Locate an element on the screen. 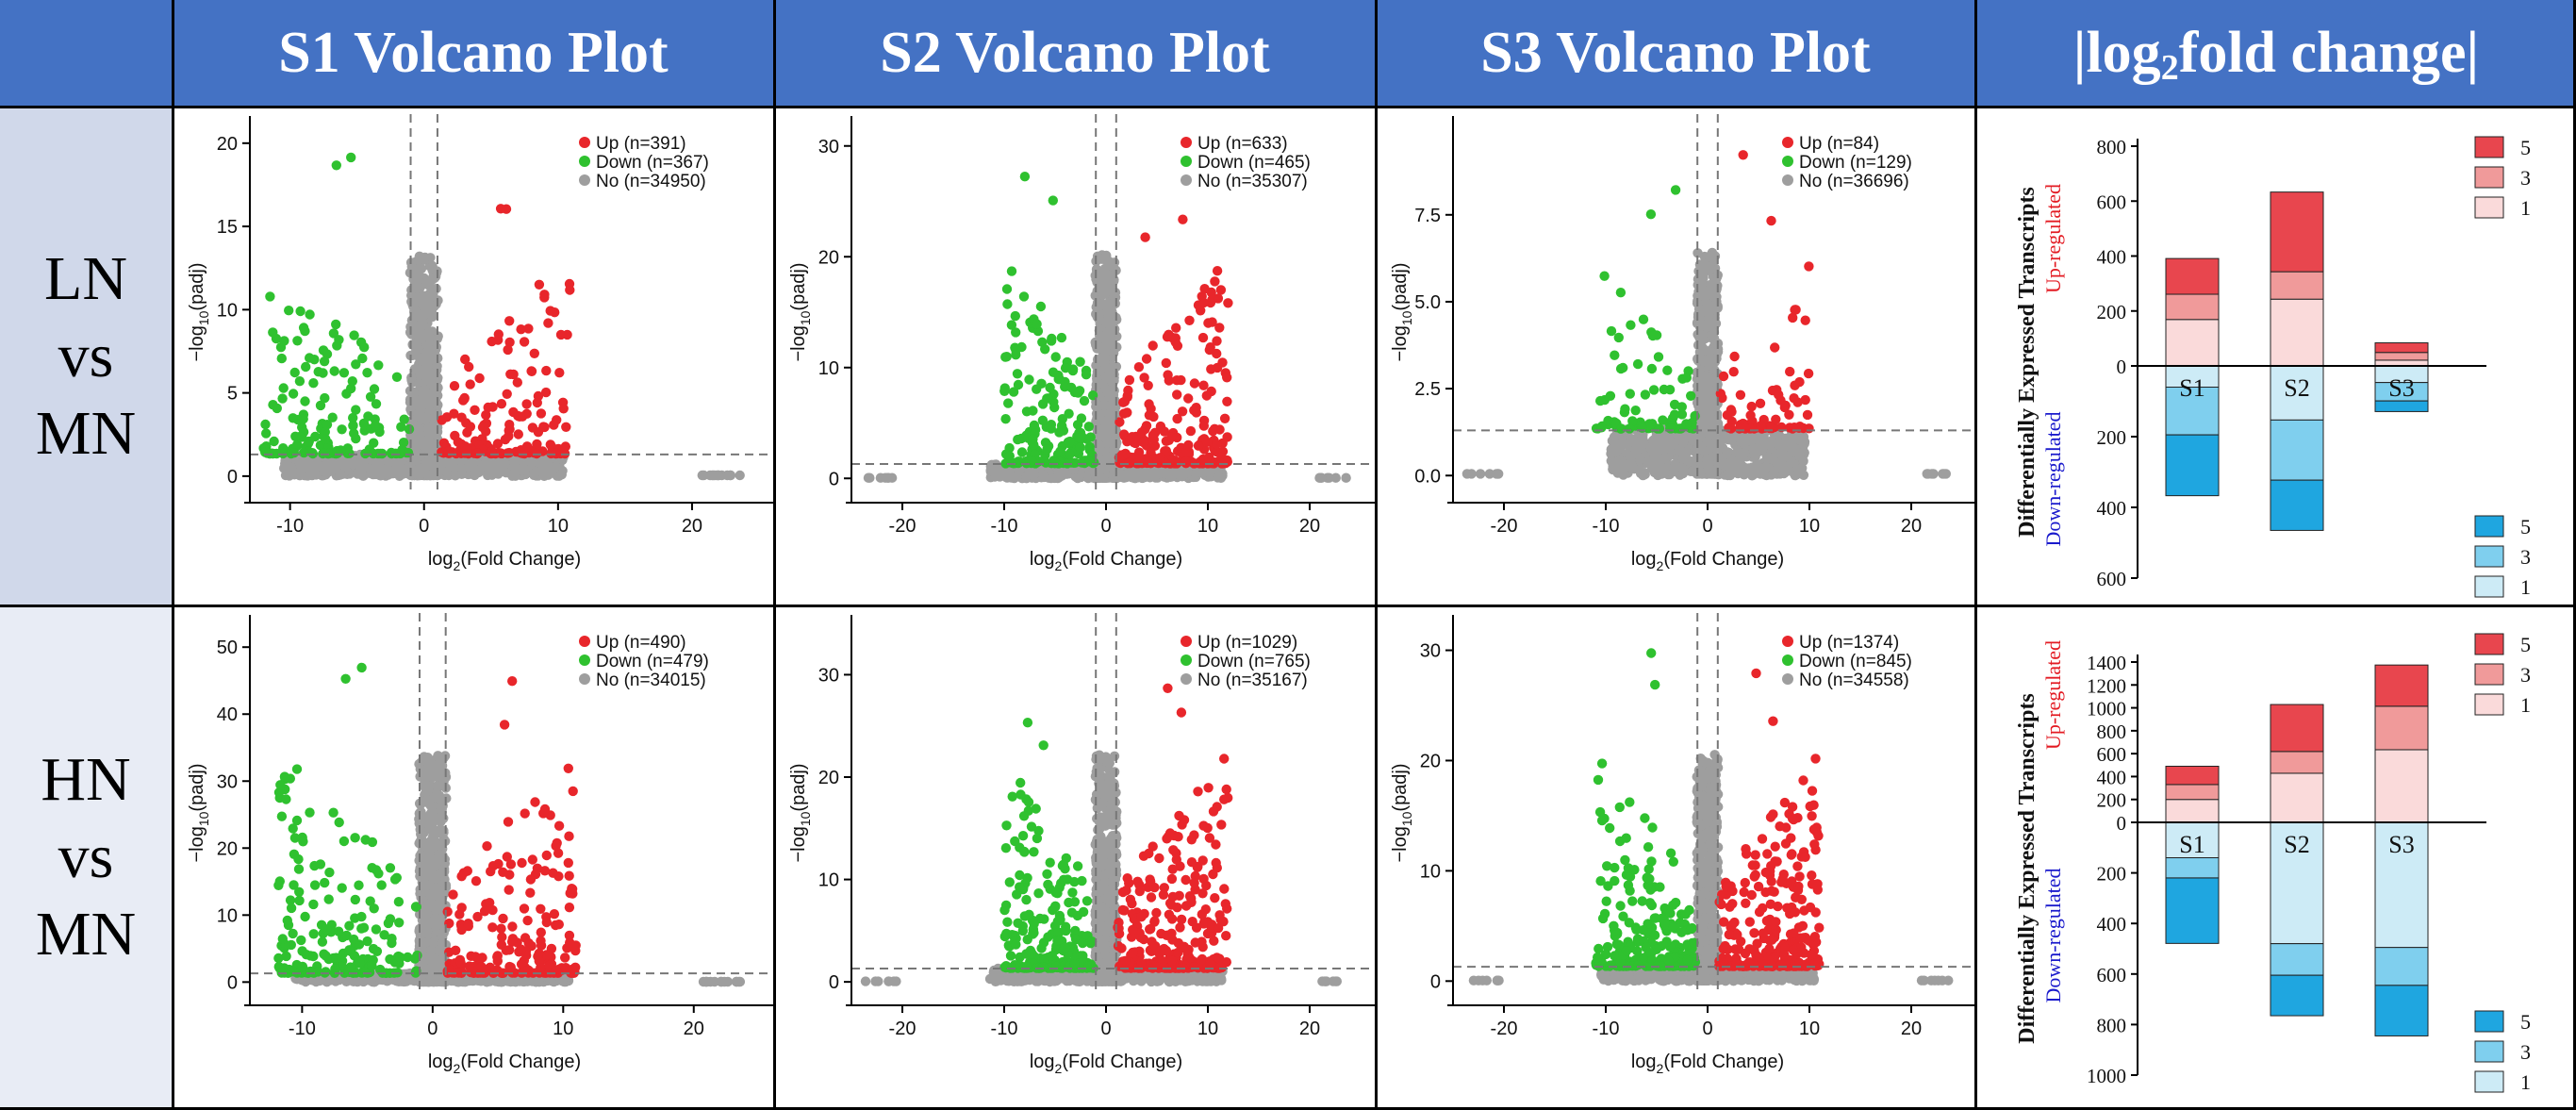  x-axis-label: log2(Fold Change) is located at coordinates (504, 561).